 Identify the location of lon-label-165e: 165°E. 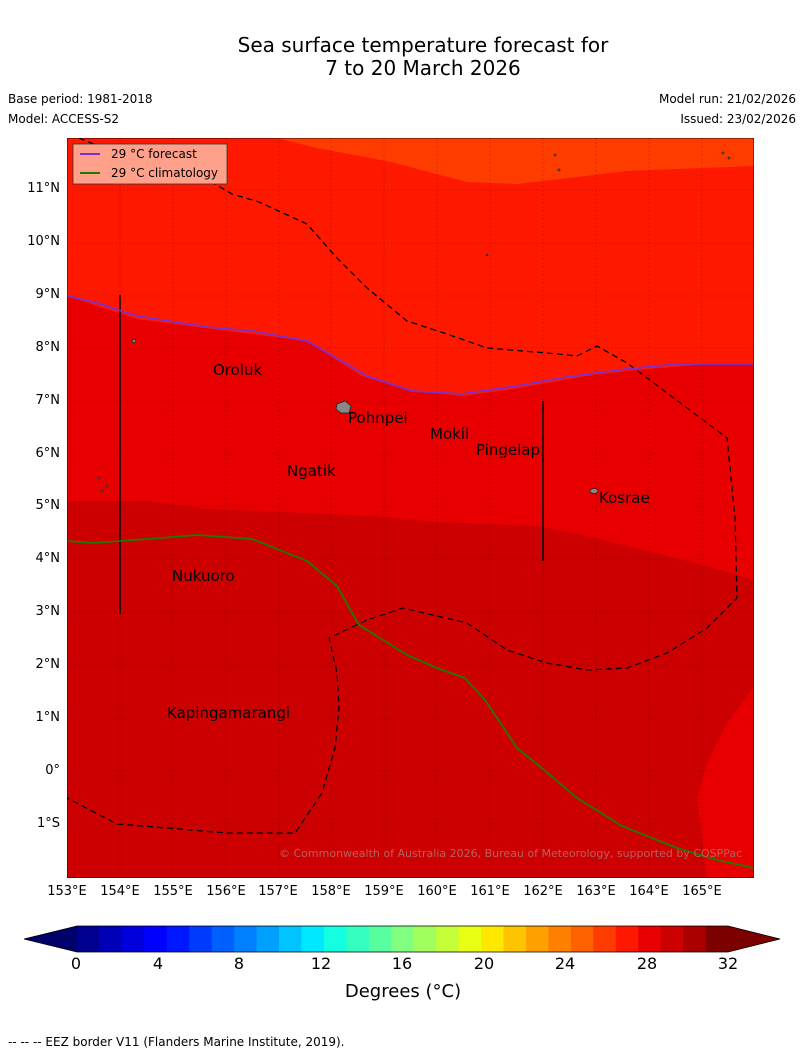
(702, 891).